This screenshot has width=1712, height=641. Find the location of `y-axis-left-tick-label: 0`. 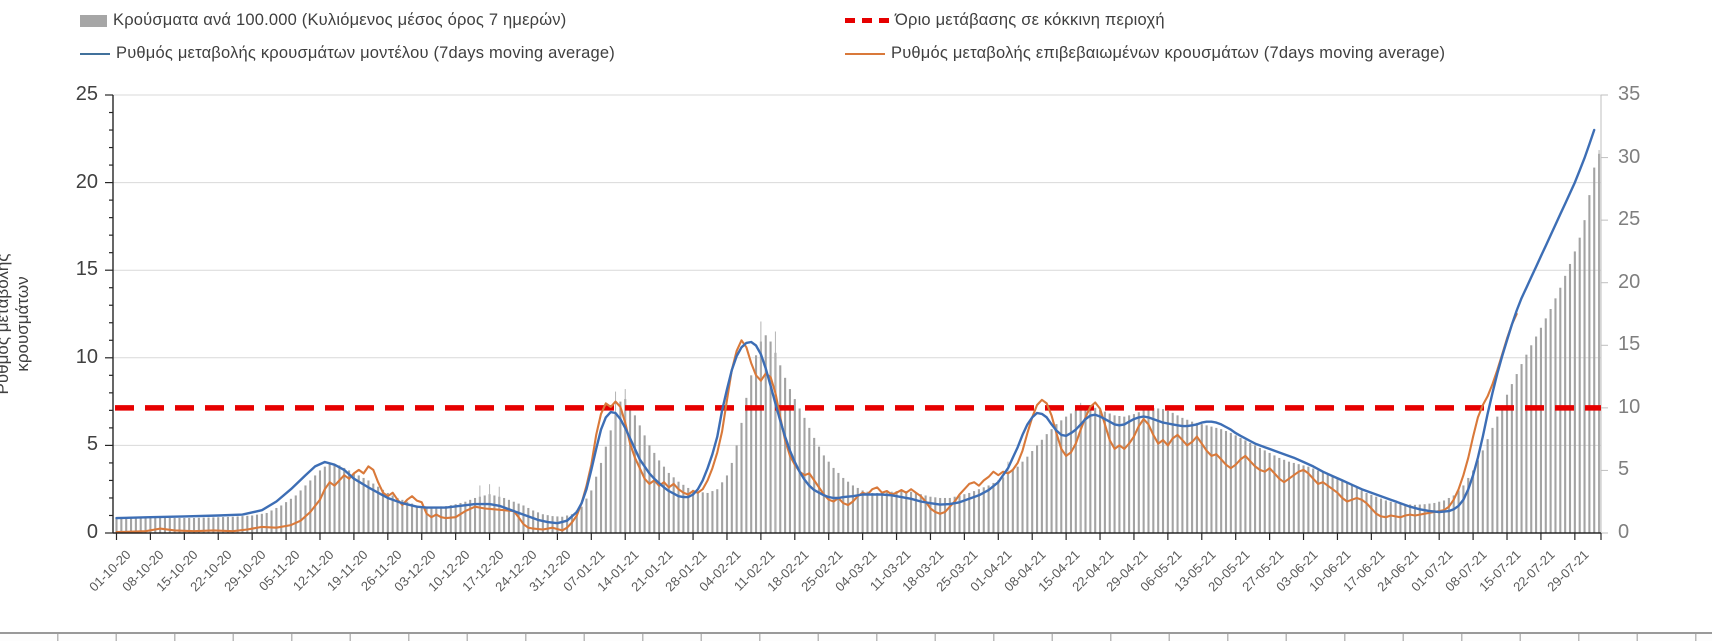

y-axis-left-tick-label: 0 is located at coordinates (92, 532).